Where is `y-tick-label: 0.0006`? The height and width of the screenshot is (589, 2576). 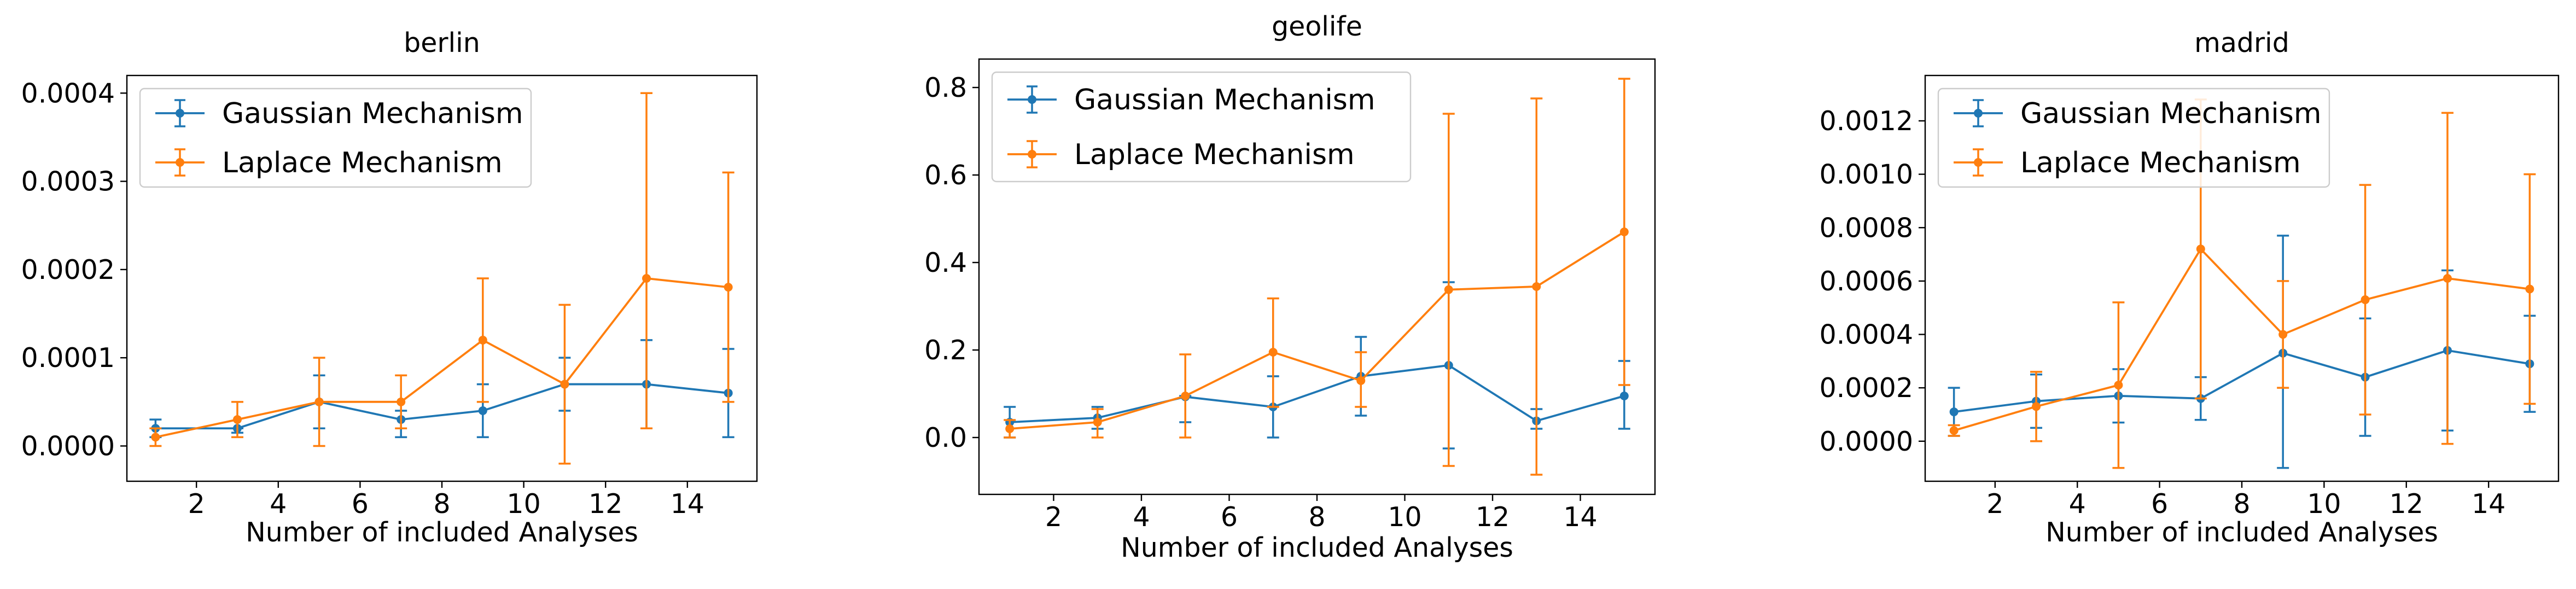 y-tick-label: 0.0006 is located at coordinates (1866, 281).